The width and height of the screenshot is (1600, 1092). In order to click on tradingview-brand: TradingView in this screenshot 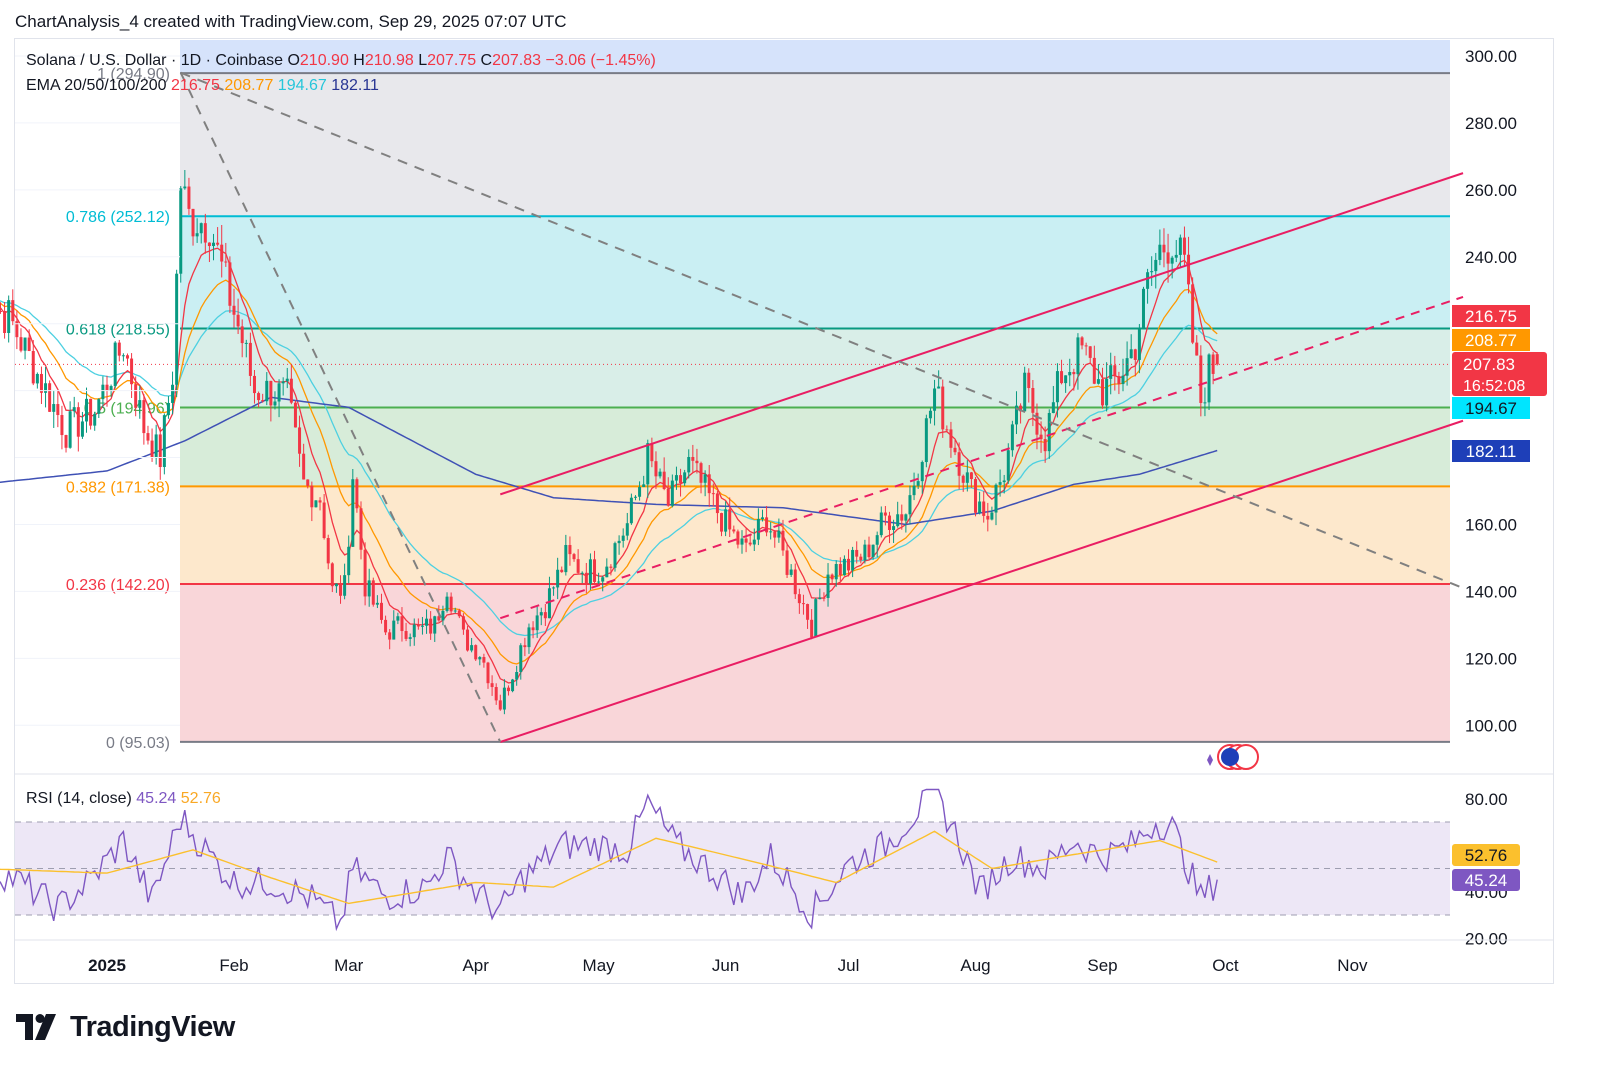, I will do `click(125, 1027)`.